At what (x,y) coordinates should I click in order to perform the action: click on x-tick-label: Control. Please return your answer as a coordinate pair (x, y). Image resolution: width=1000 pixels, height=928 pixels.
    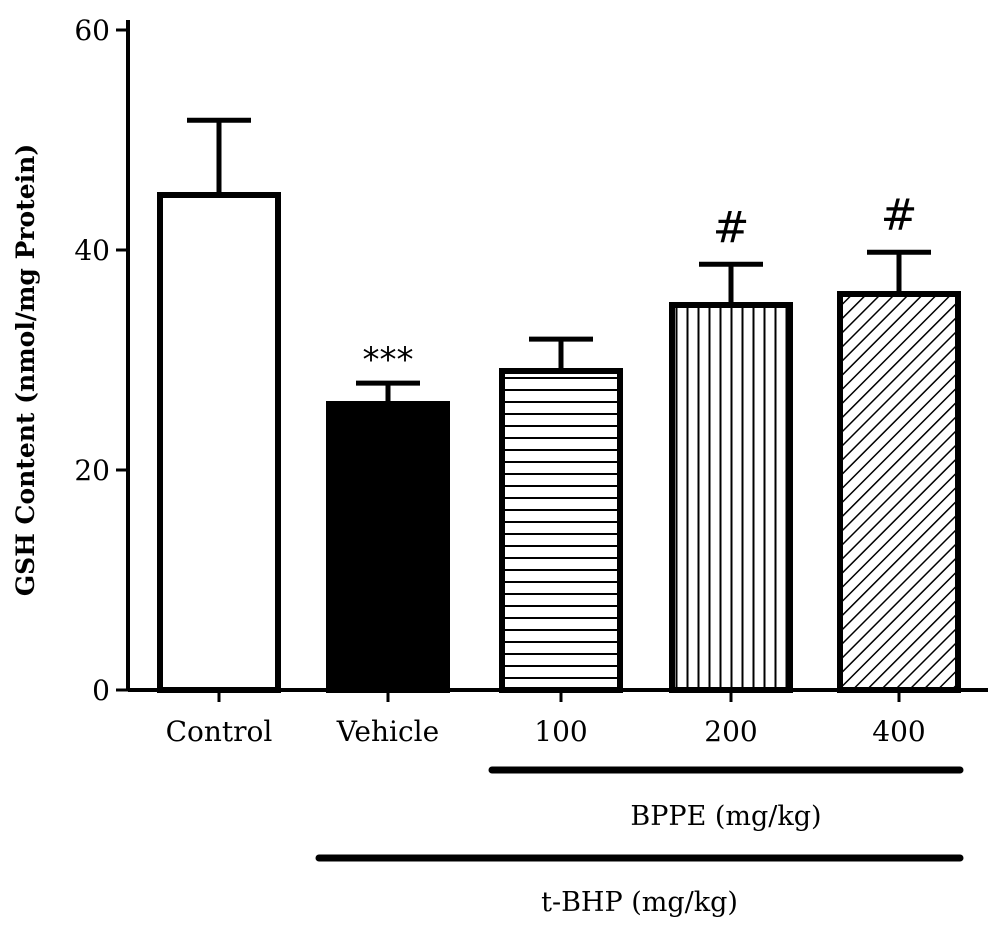
    Looking at the image, I should click on (219, 731).